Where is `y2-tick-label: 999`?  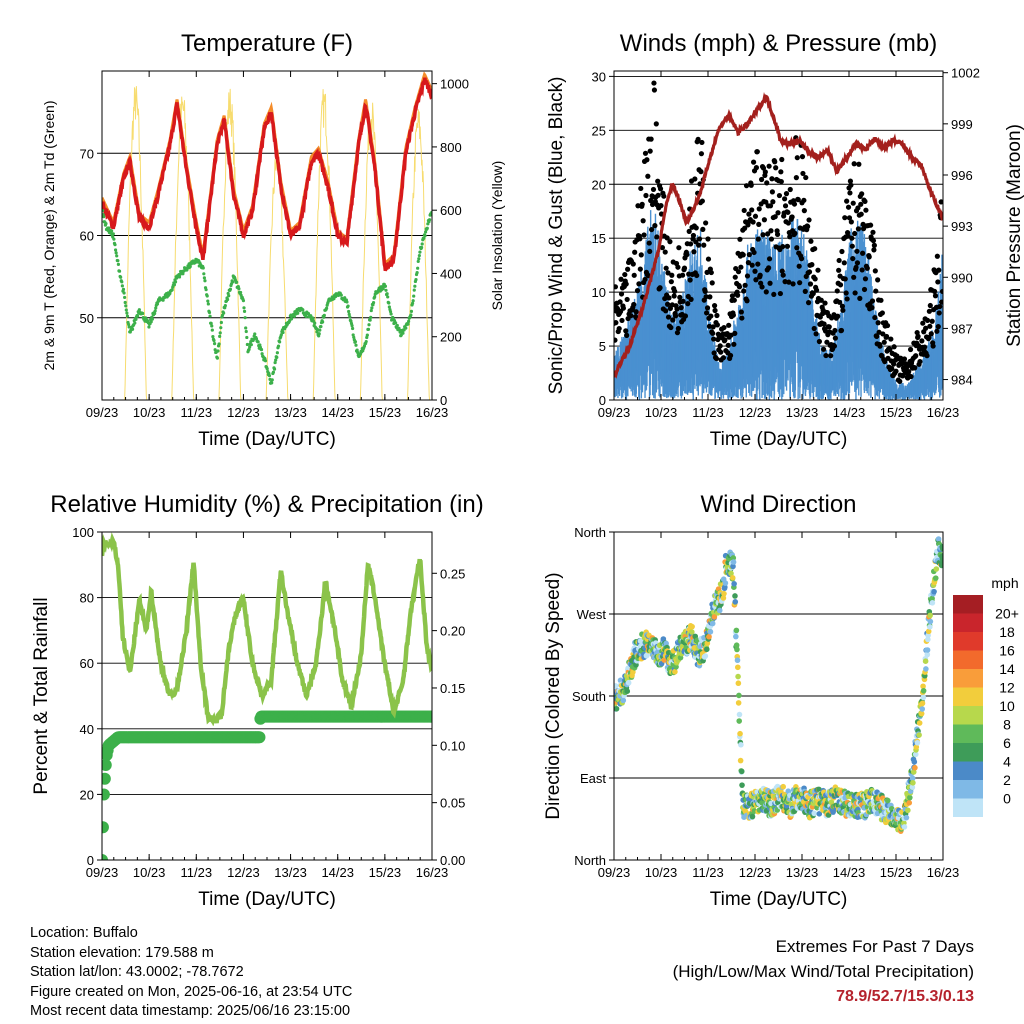 y2-tick-label: 999 is located at coordinates (962, 124).